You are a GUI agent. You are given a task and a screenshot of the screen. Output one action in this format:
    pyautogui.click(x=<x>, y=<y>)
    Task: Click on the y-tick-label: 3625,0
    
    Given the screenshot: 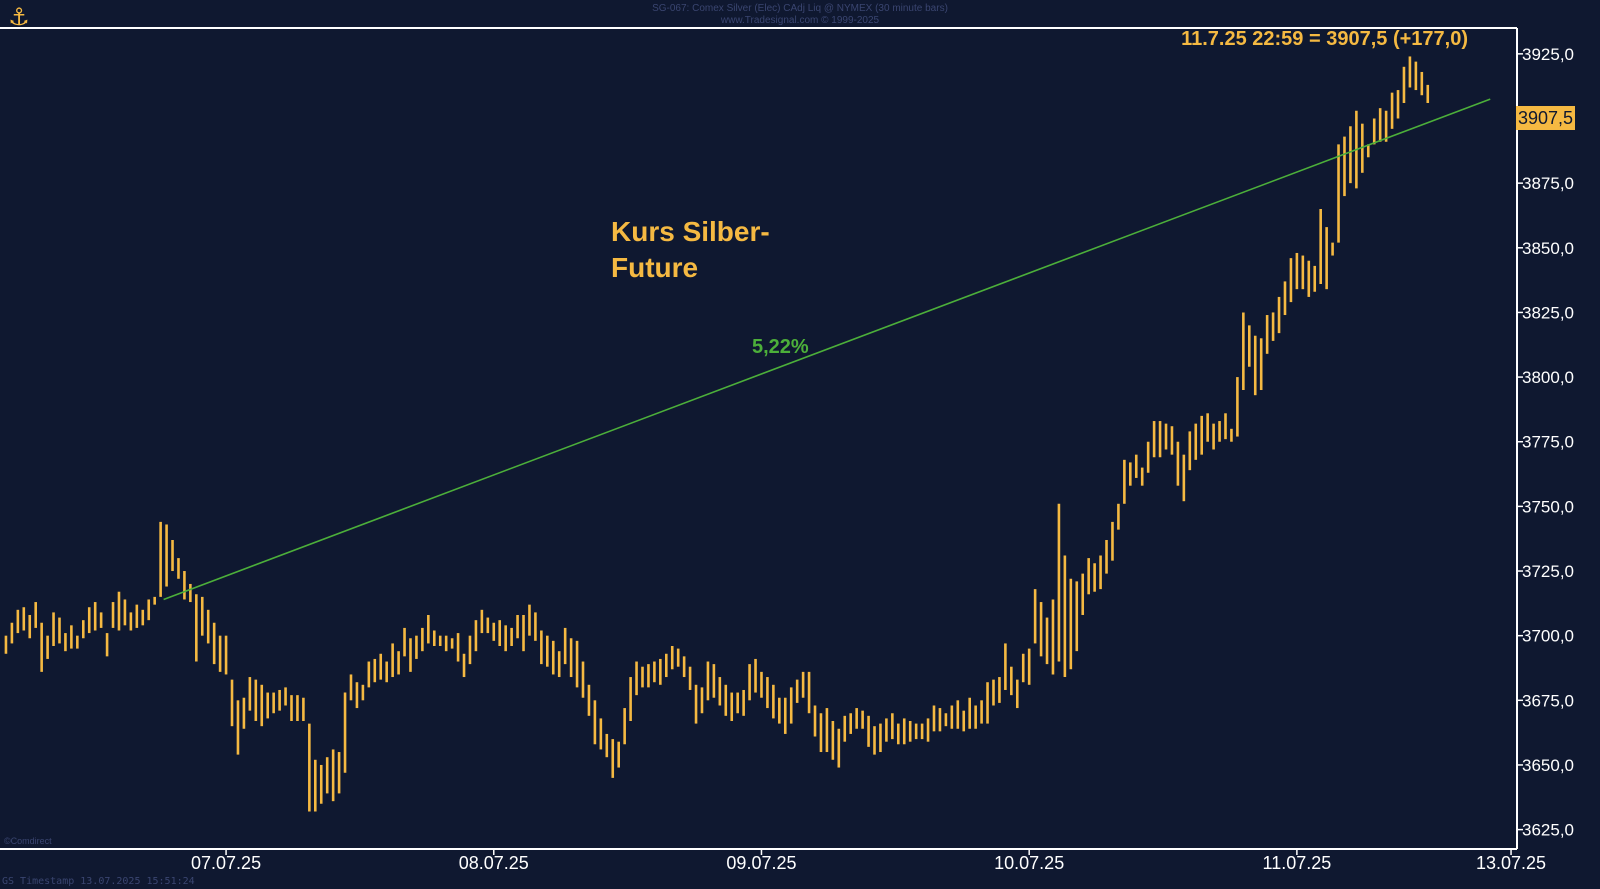 What is the action you would take?
    pyautogui.click(x=1548, y=830)
    